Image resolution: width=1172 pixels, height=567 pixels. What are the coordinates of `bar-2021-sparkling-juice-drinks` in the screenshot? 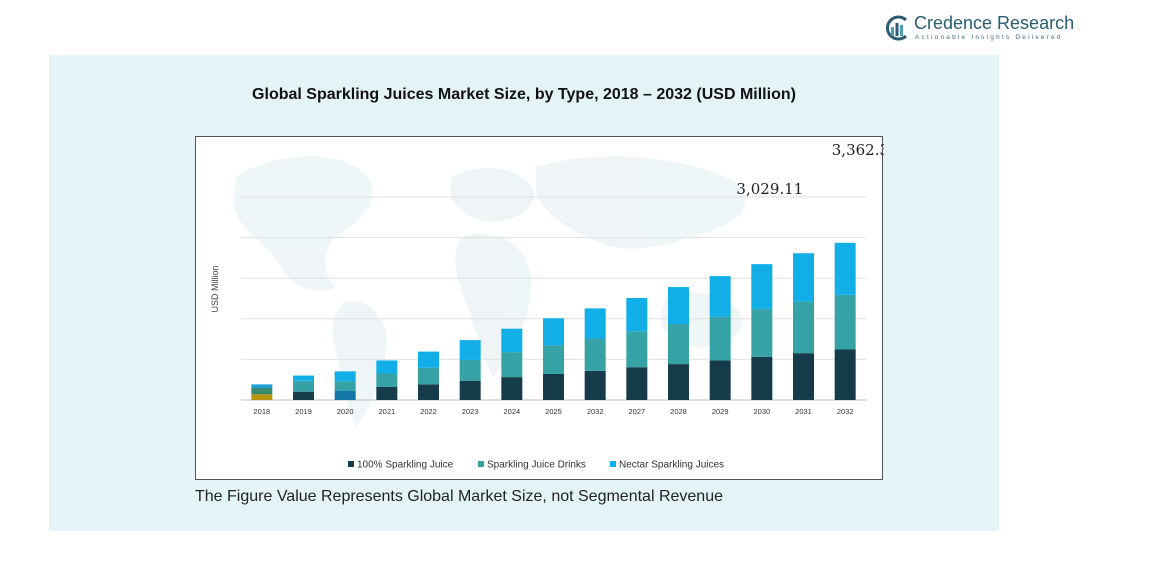 It's located at (387, 380).